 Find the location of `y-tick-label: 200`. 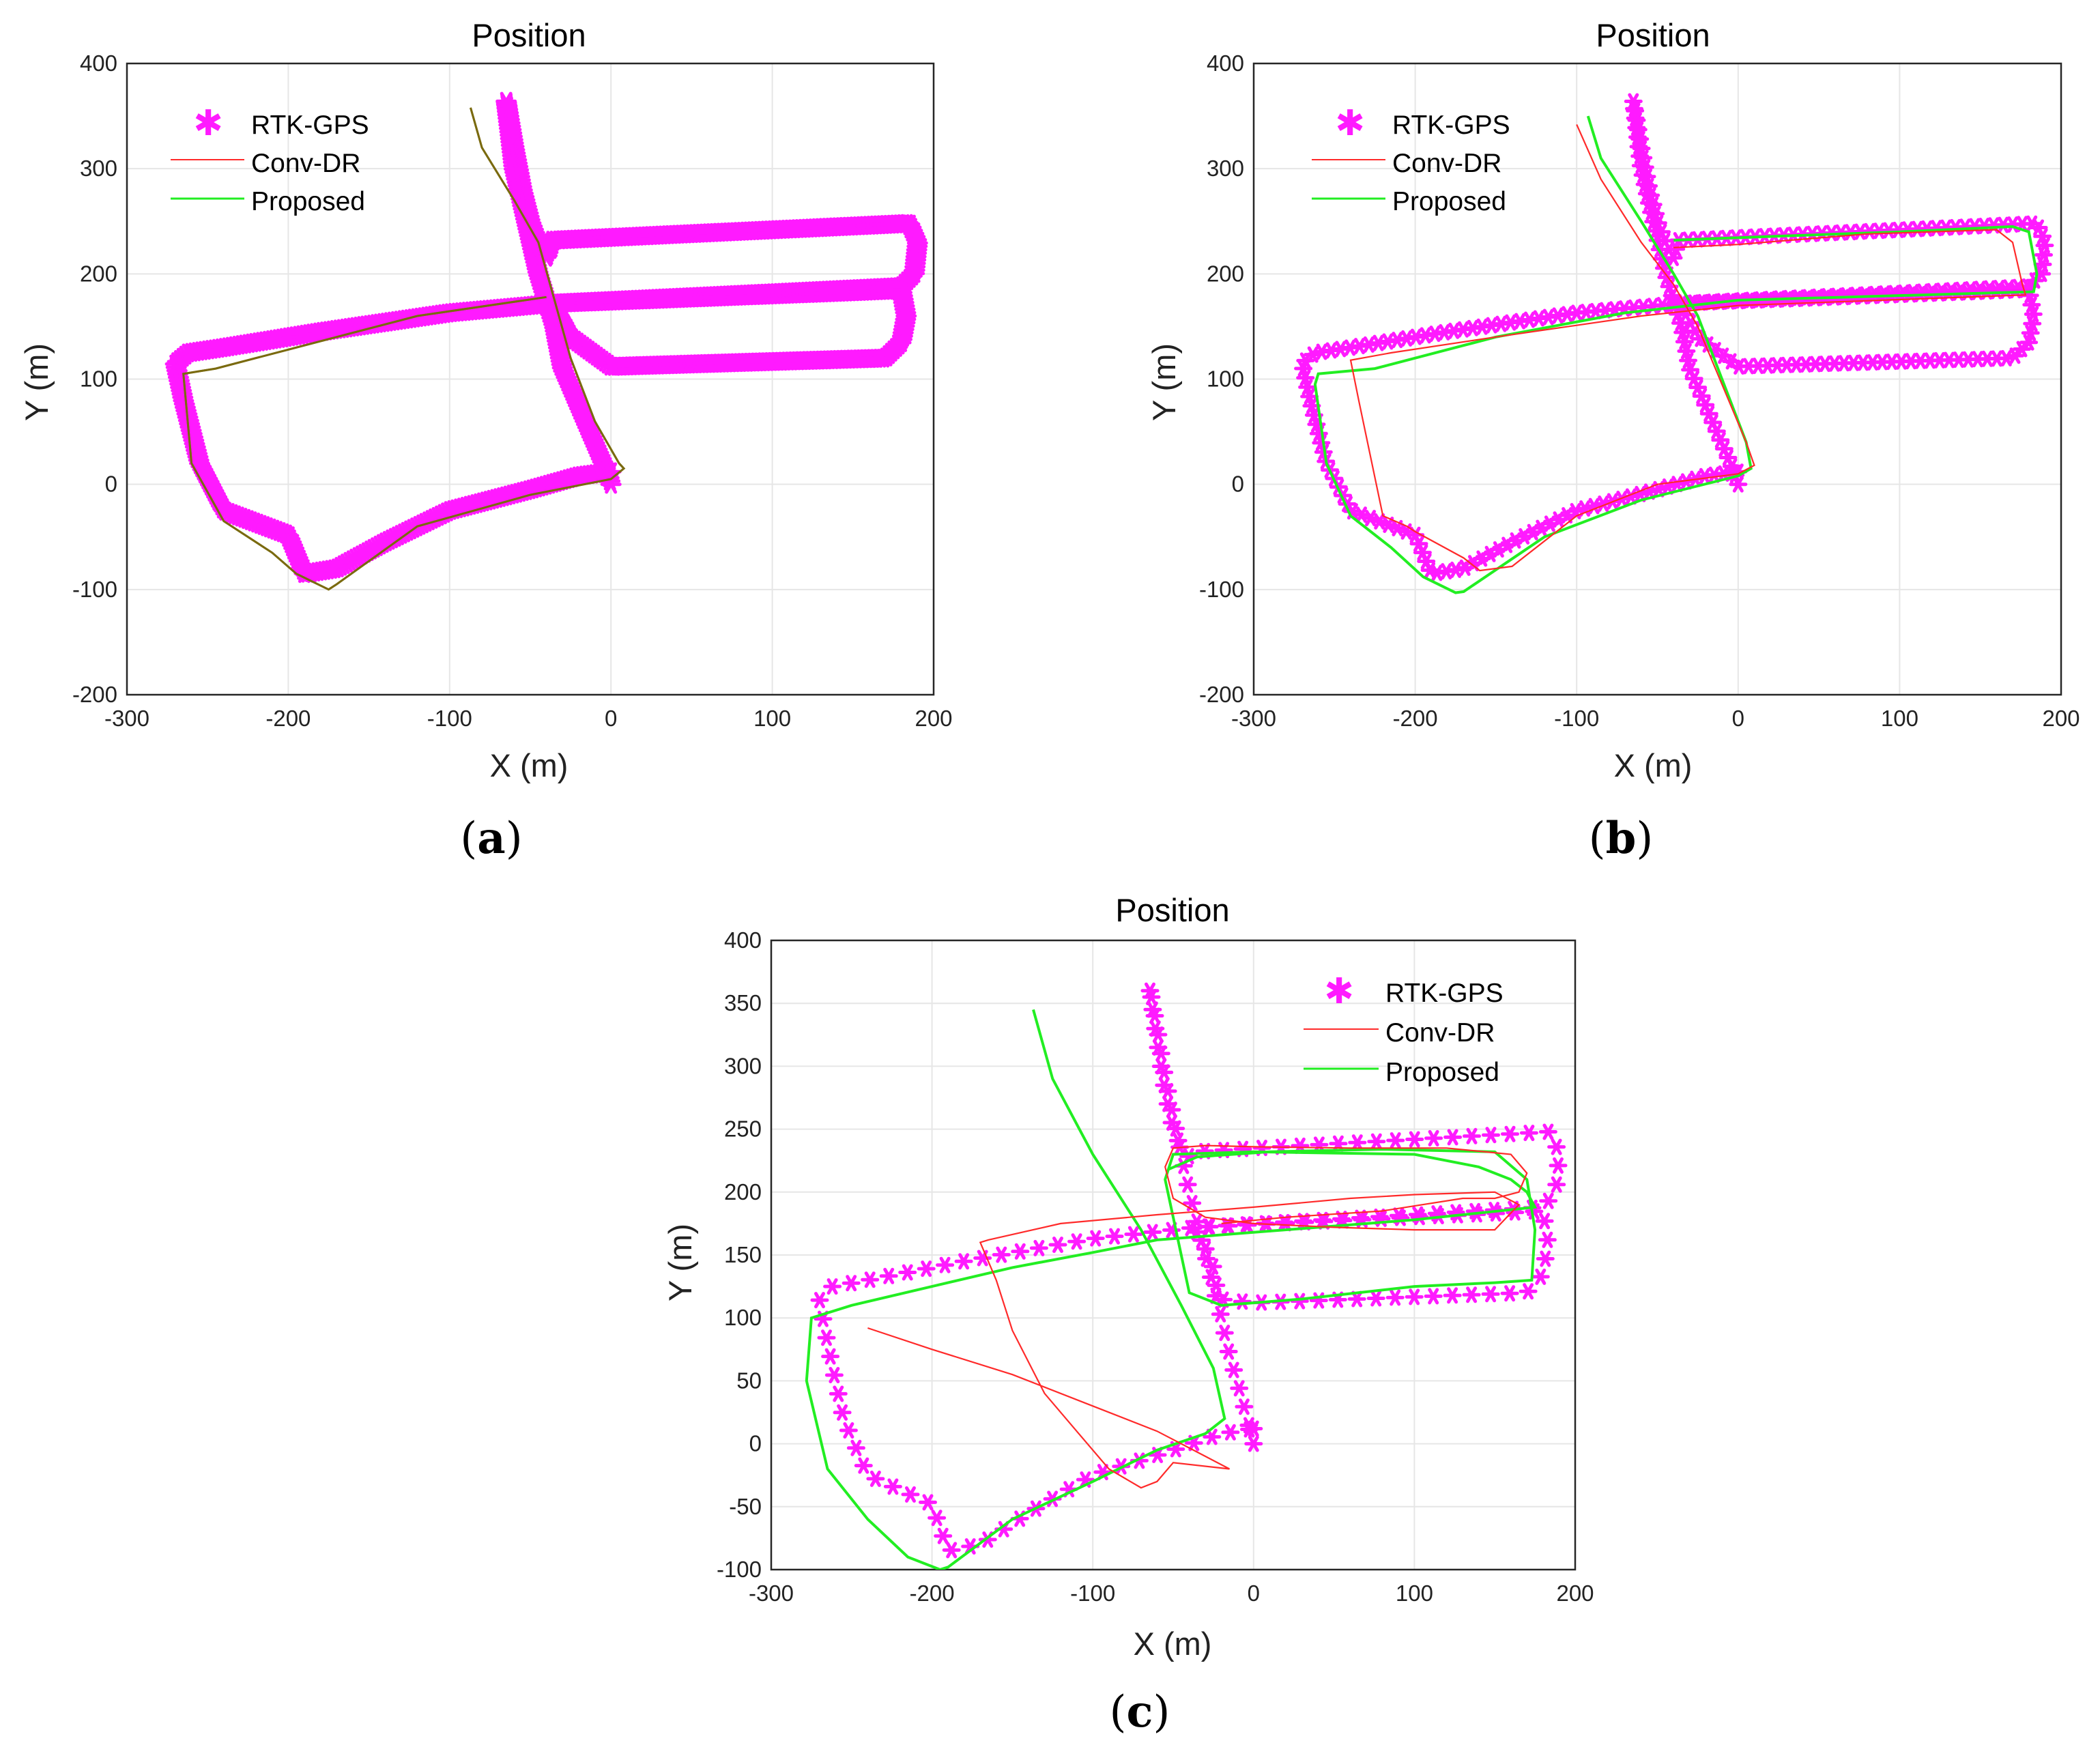

y-tick-label: 200 is located at coordinates (98, 274).